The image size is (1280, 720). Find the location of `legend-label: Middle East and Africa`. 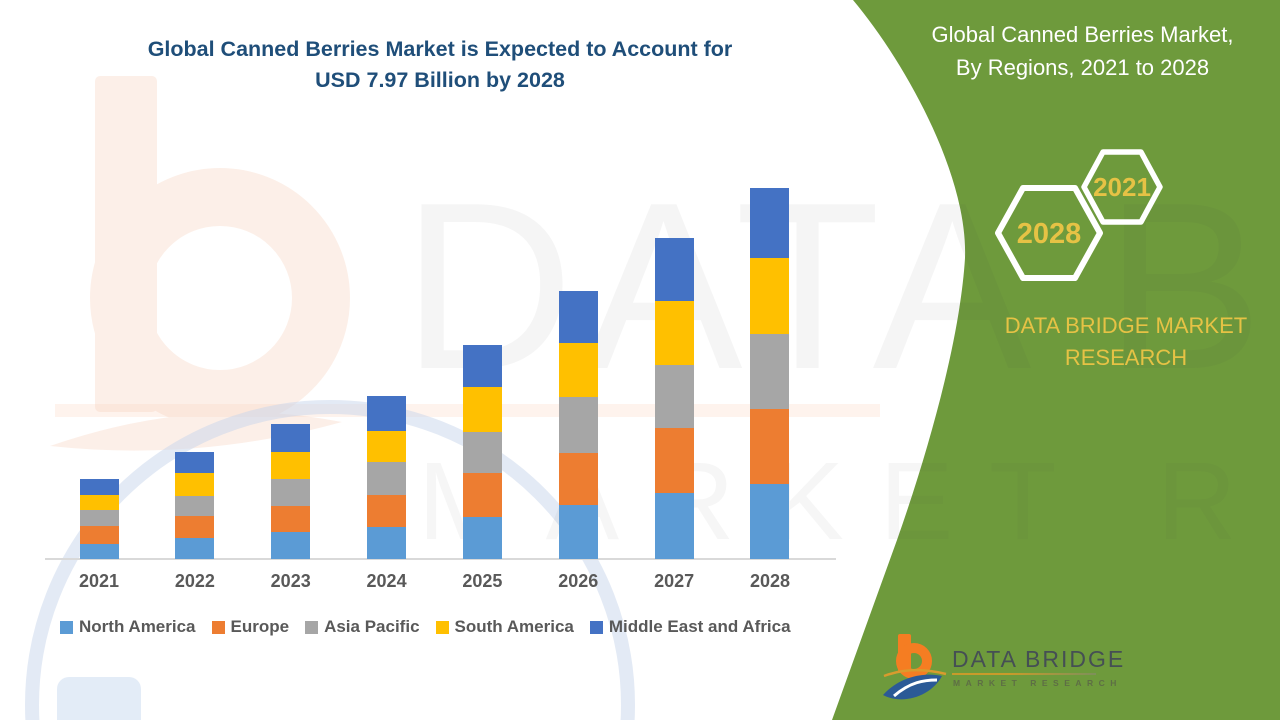

legend-label: Middle East and Africa is located at coordinates (699, 626).